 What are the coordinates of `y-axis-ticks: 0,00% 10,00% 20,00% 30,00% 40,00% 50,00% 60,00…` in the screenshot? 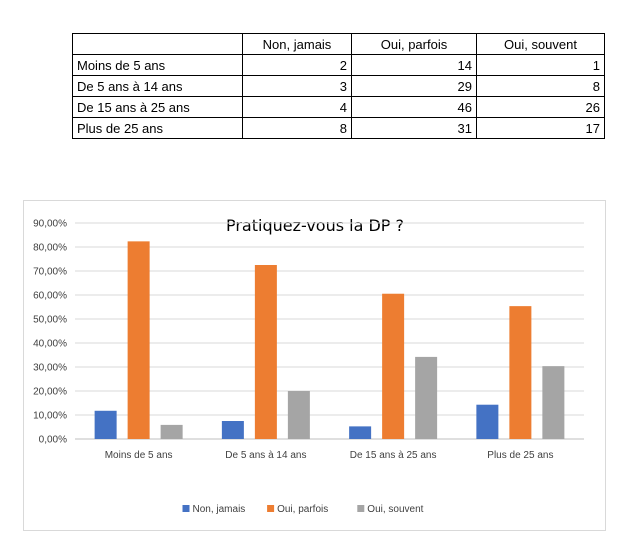 It's located at (50, 332).